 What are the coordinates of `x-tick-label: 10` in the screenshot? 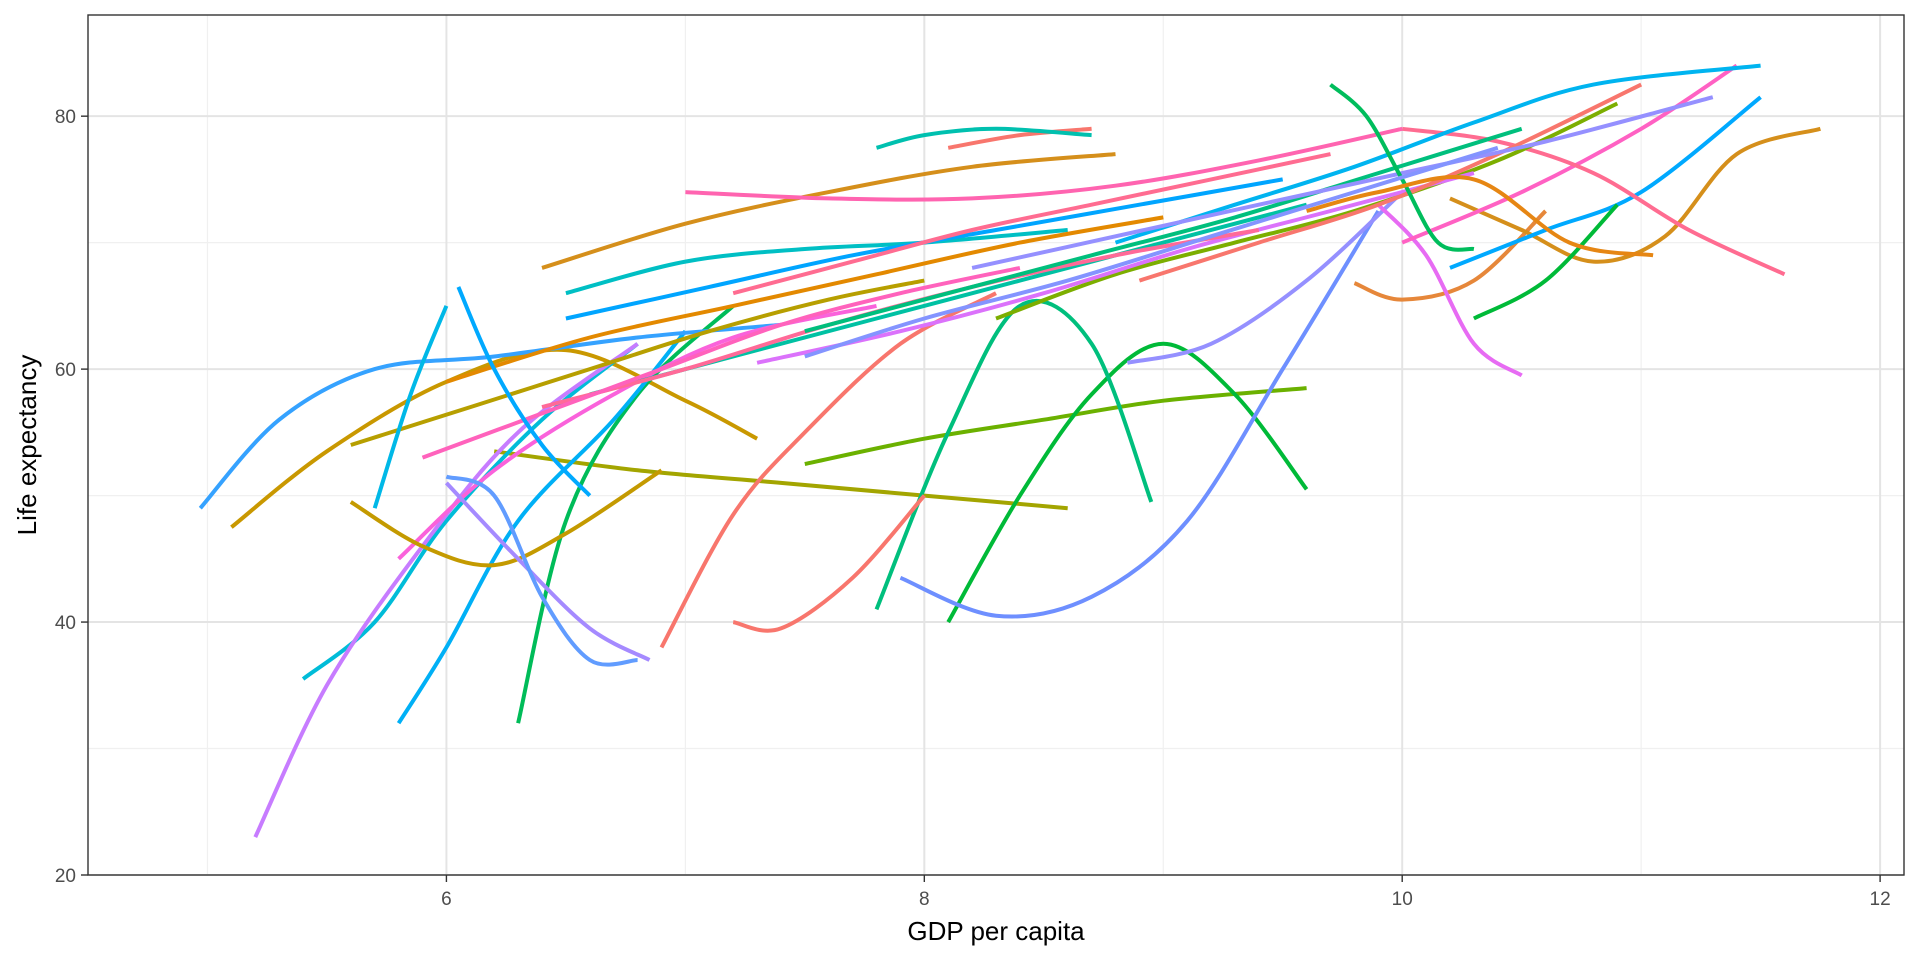 It's located at (1402, 899).